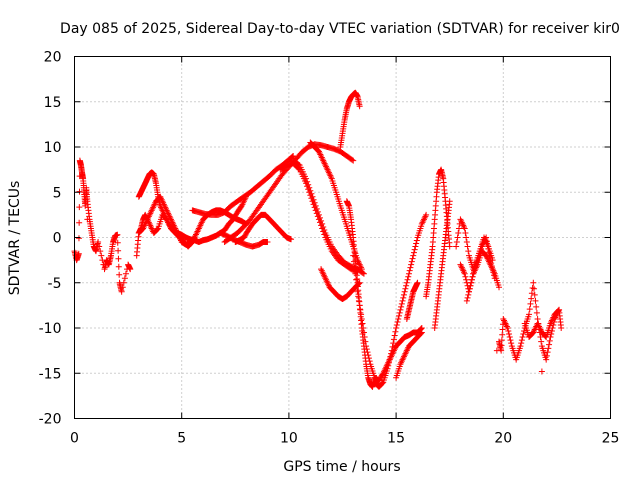 The height and width of the screenshot is (480, 640). I want to click on series-arc-q, so click(438, 233).